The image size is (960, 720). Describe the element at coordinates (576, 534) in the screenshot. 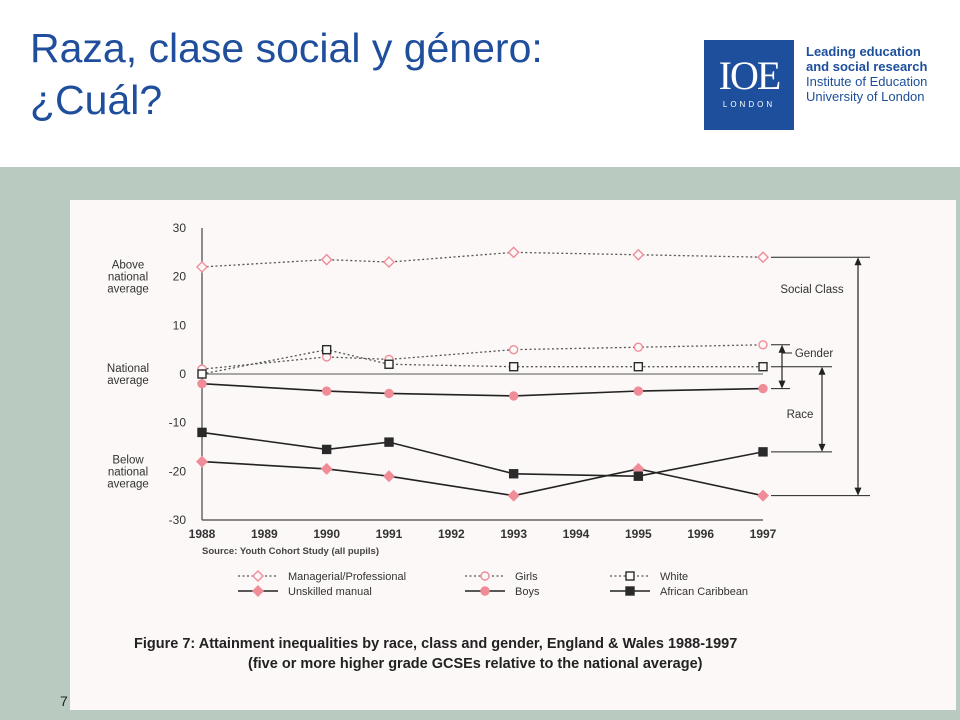

I see `x-tick-label: 1994` at that location.